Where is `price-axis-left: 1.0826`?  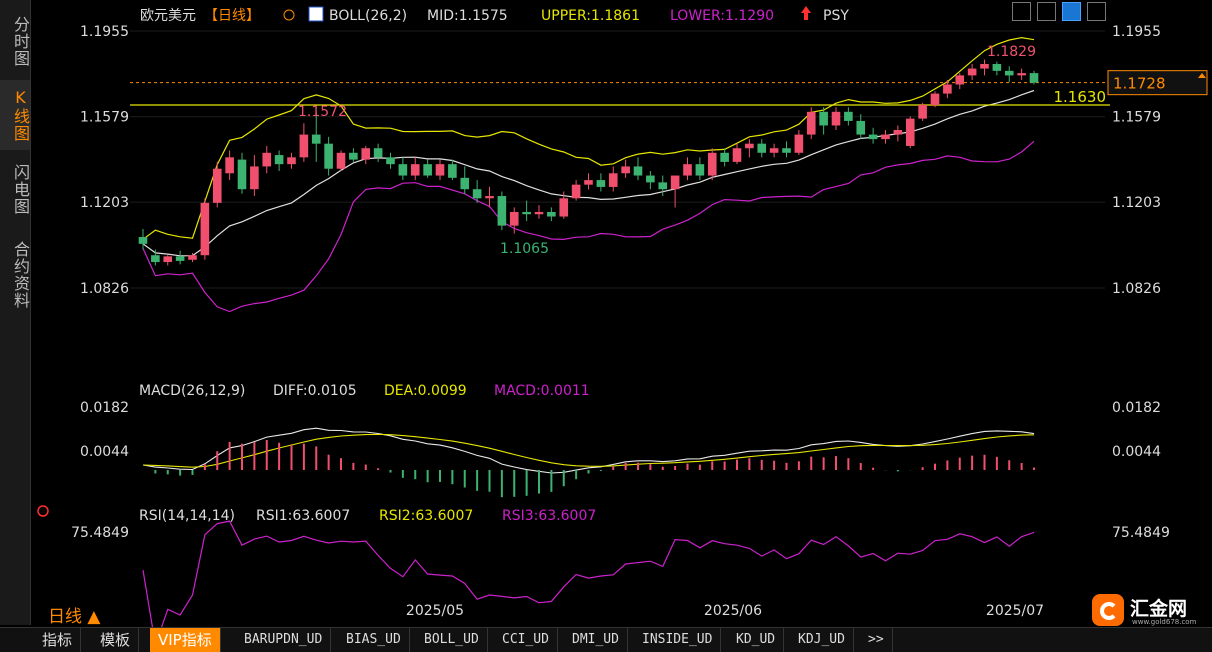 price-axis-left: 1.0826 is located at coordinates (104, 289).